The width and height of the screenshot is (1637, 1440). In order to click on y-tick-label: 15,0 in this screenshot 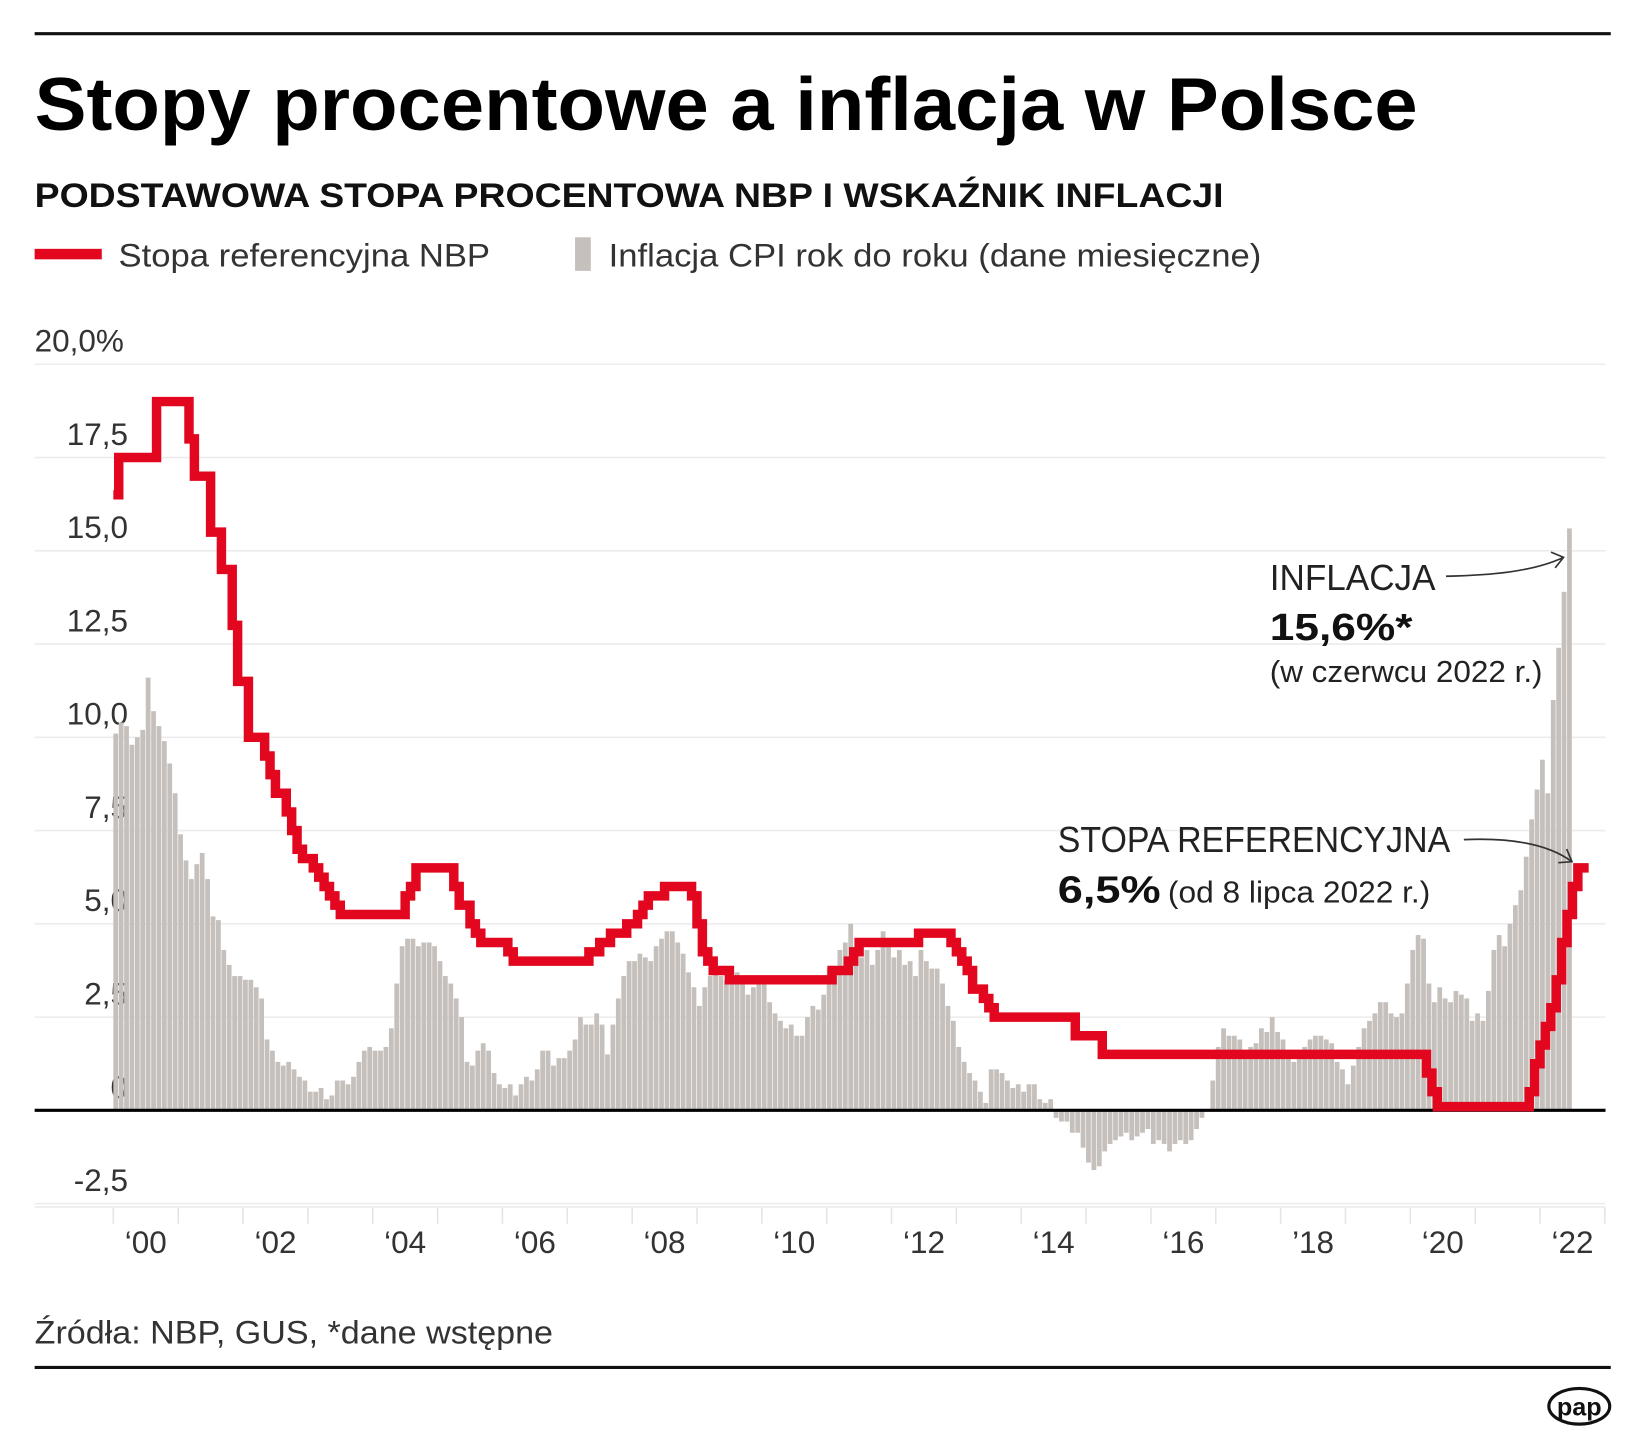, I will do `click(97, 527)`.